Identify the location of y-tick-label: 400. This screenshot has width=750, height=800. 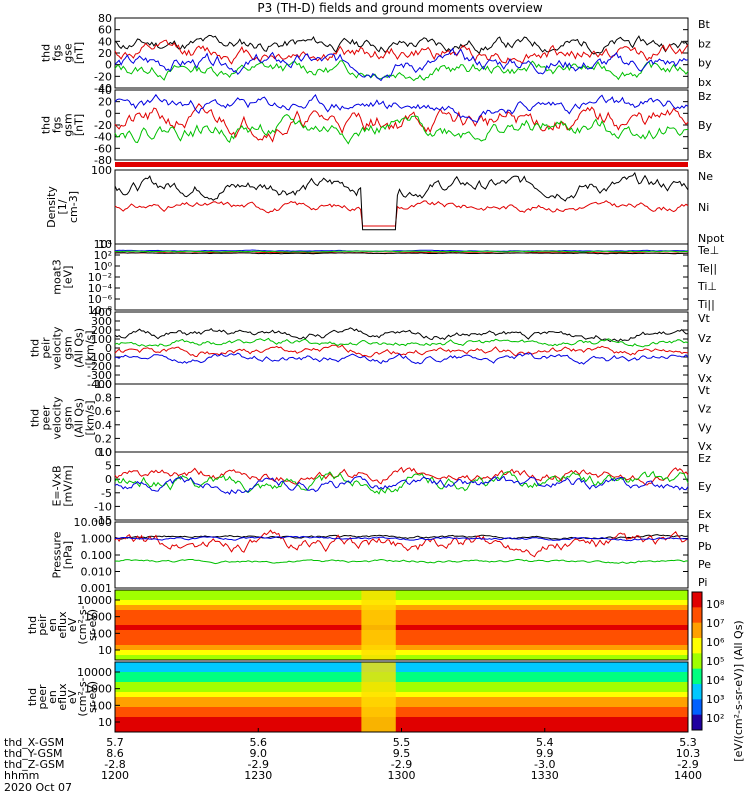
(101, 312).